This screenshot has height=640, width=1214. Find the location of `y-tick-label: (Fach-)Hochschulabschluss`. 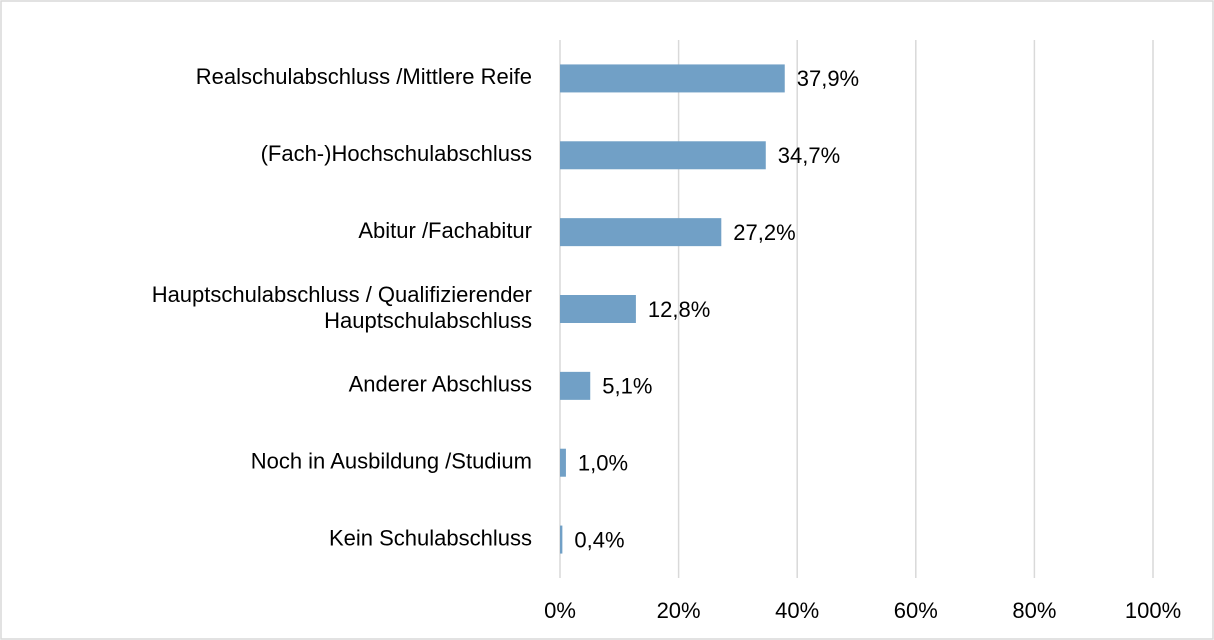

y-tick-label: (Fach-)Hochschulabschluss is located at coordinates (396, 153).